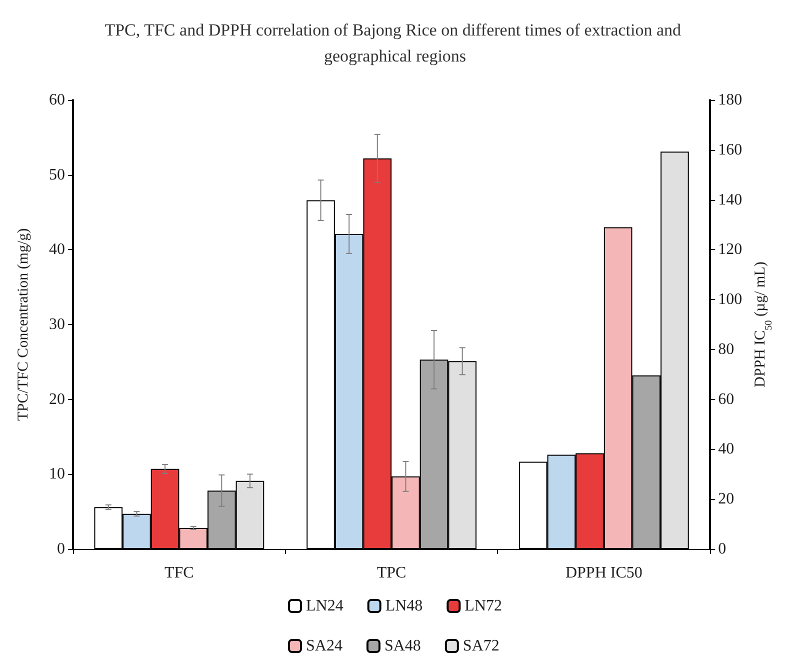  What do you see at coordinates (325, 606) in the screenshot?
I see `legend-label: LN24` at bounding box center [325, 606].